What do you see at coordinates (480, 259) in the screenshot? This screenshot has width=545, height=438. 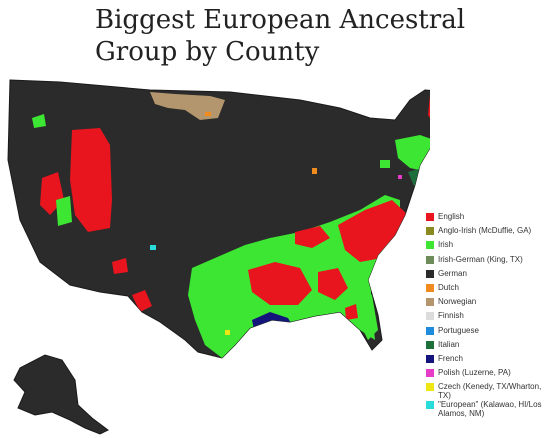 I see `legend-label: Irish-German (King, TX)` at bounding box center [480, 259].